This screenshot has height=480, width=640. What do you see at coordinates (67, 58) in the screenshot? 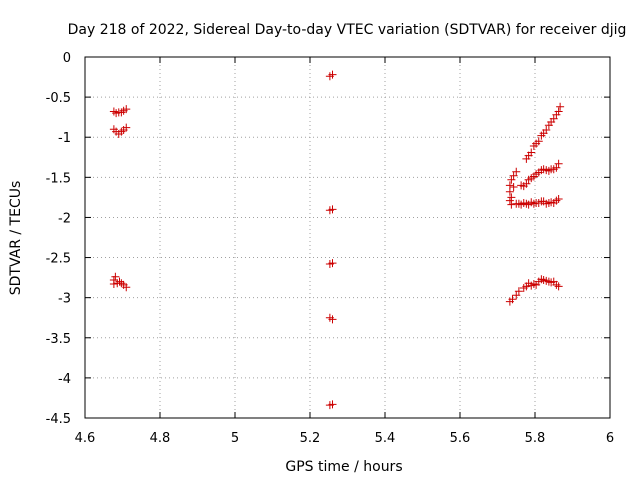
I see `y-tick-label: 0` at bounding box center [67, 58].